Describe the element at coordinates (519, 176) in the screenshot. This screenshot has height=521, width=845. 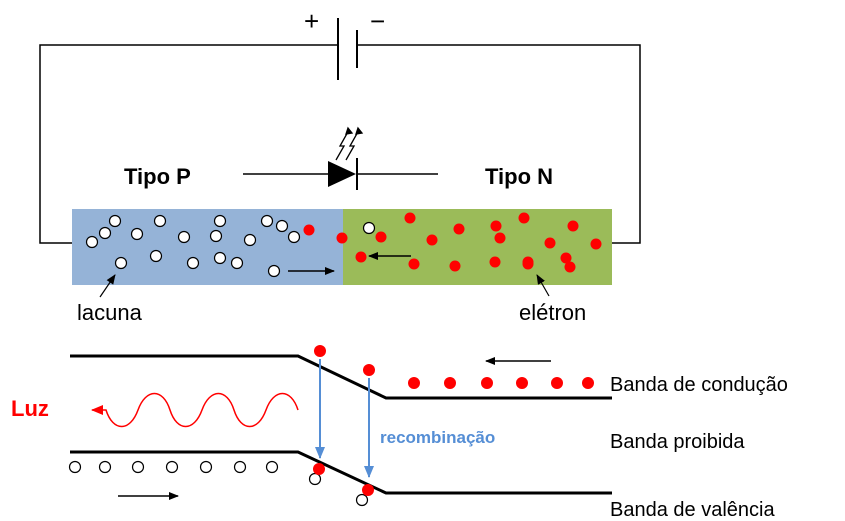
I see `n-type-label: Tipo N` at that location.